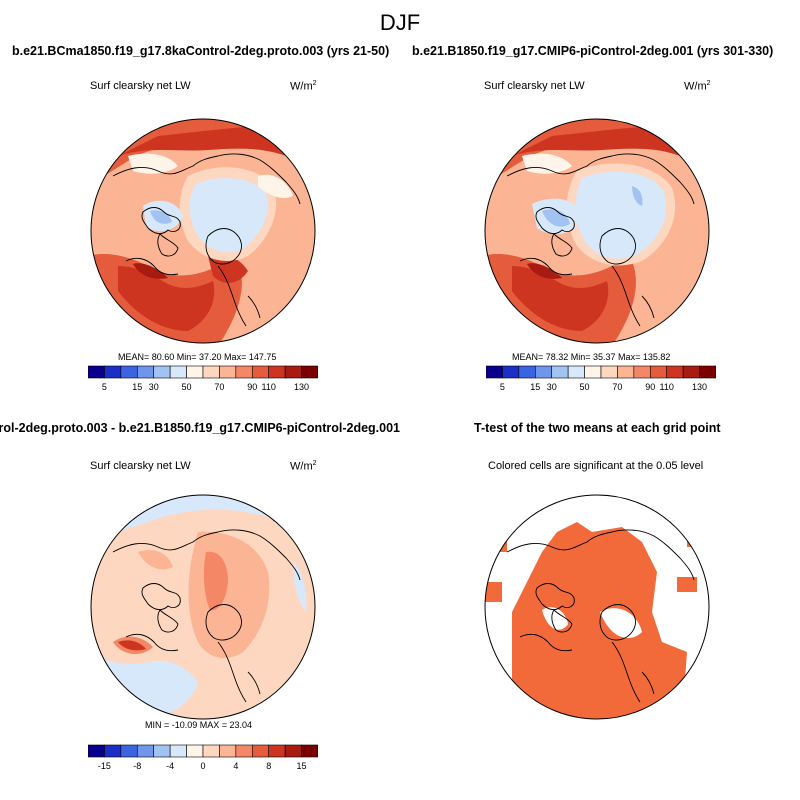 The width and height of the screenshot is (800, 800). I want to click on panel-3-map, so click(203, 607).